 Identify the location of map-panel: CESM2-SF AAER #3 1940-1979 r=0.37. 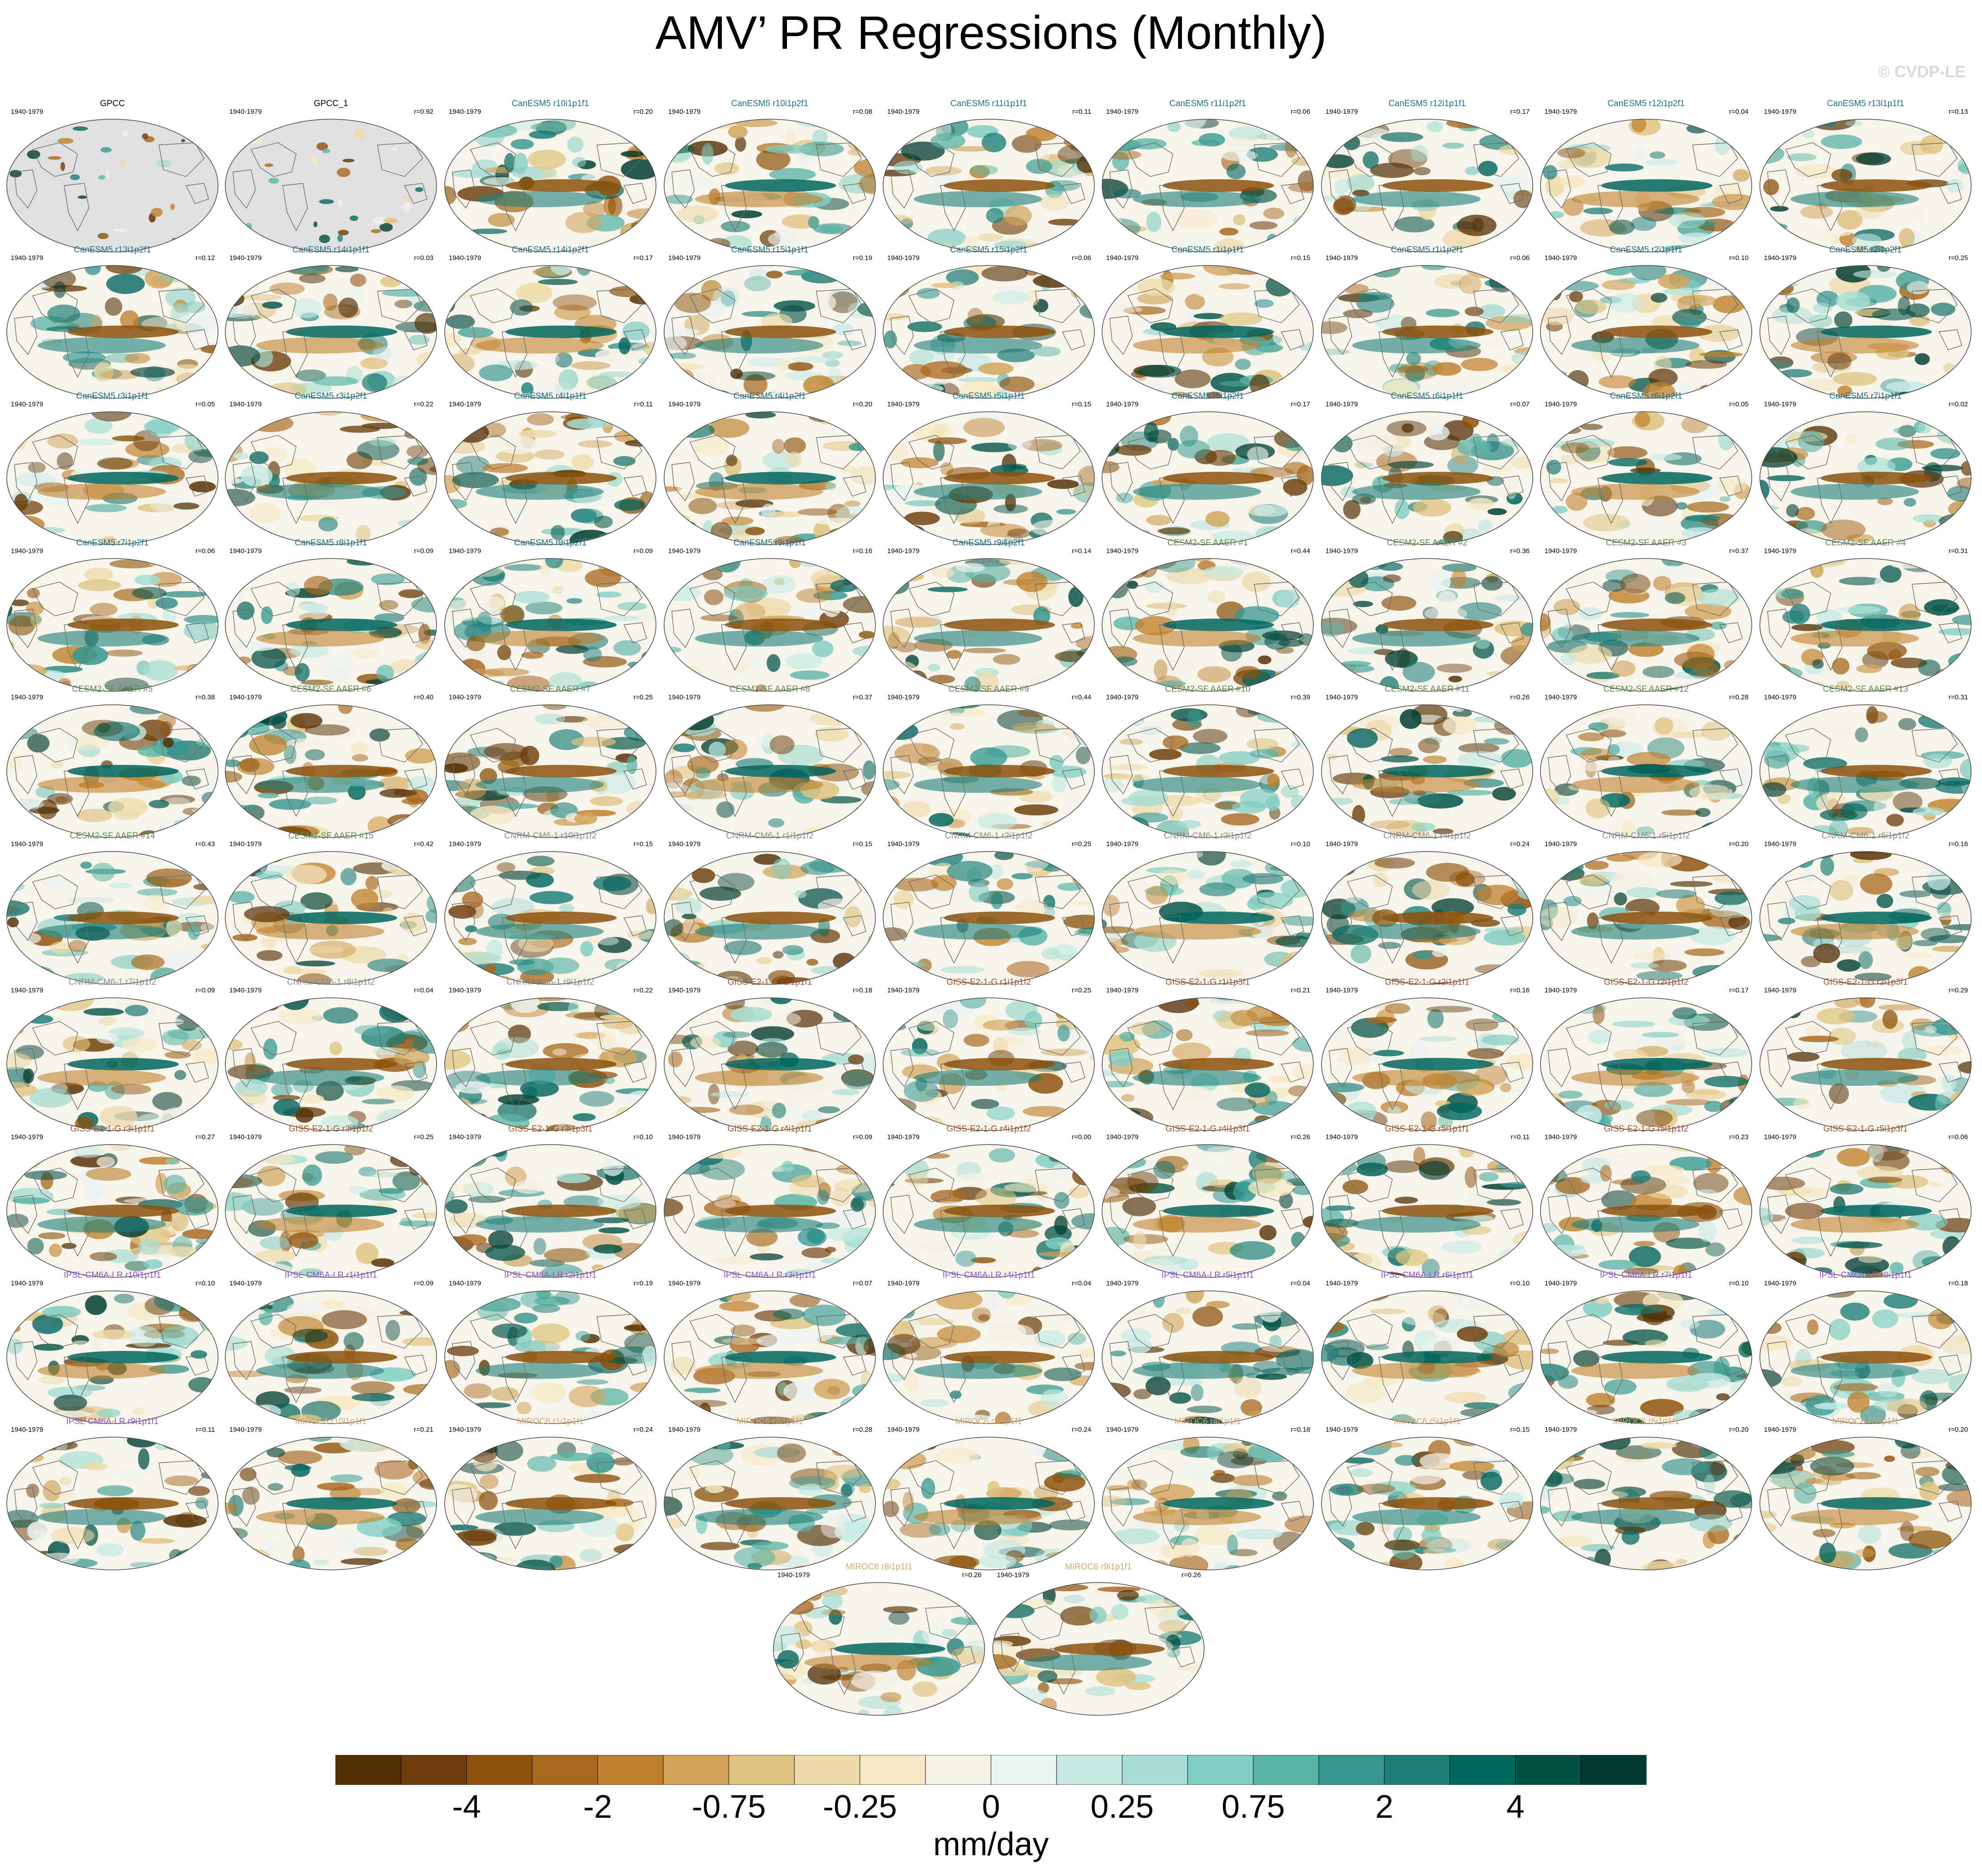
(1646, 617).